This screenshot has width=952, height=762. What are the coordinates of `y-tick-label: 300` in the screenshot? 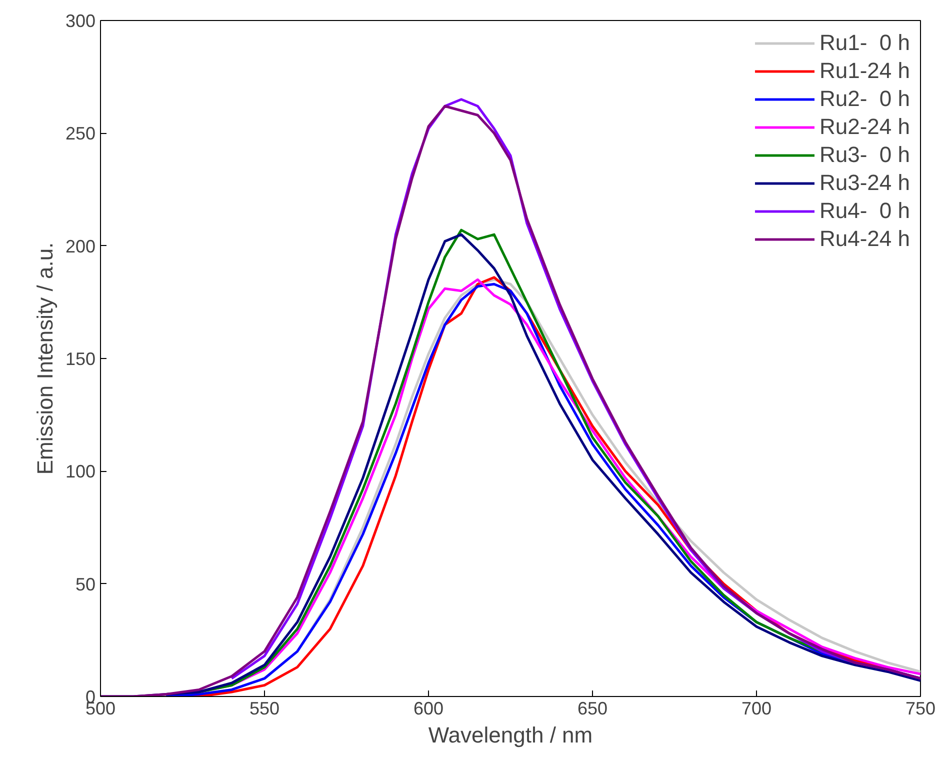 It's located at (80, 21).